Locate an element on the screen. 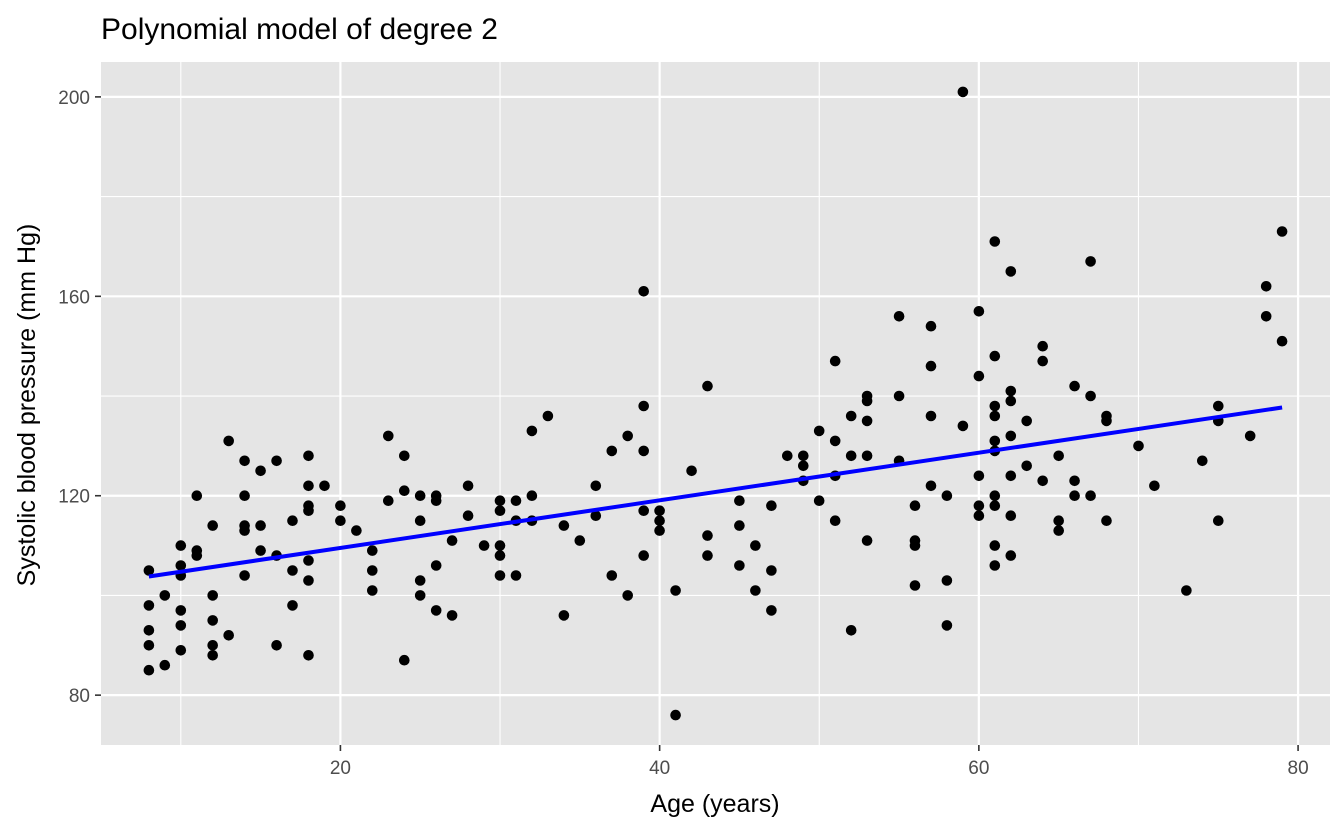  x-axis-title: Age (years) is located at coordinates (714, 804).